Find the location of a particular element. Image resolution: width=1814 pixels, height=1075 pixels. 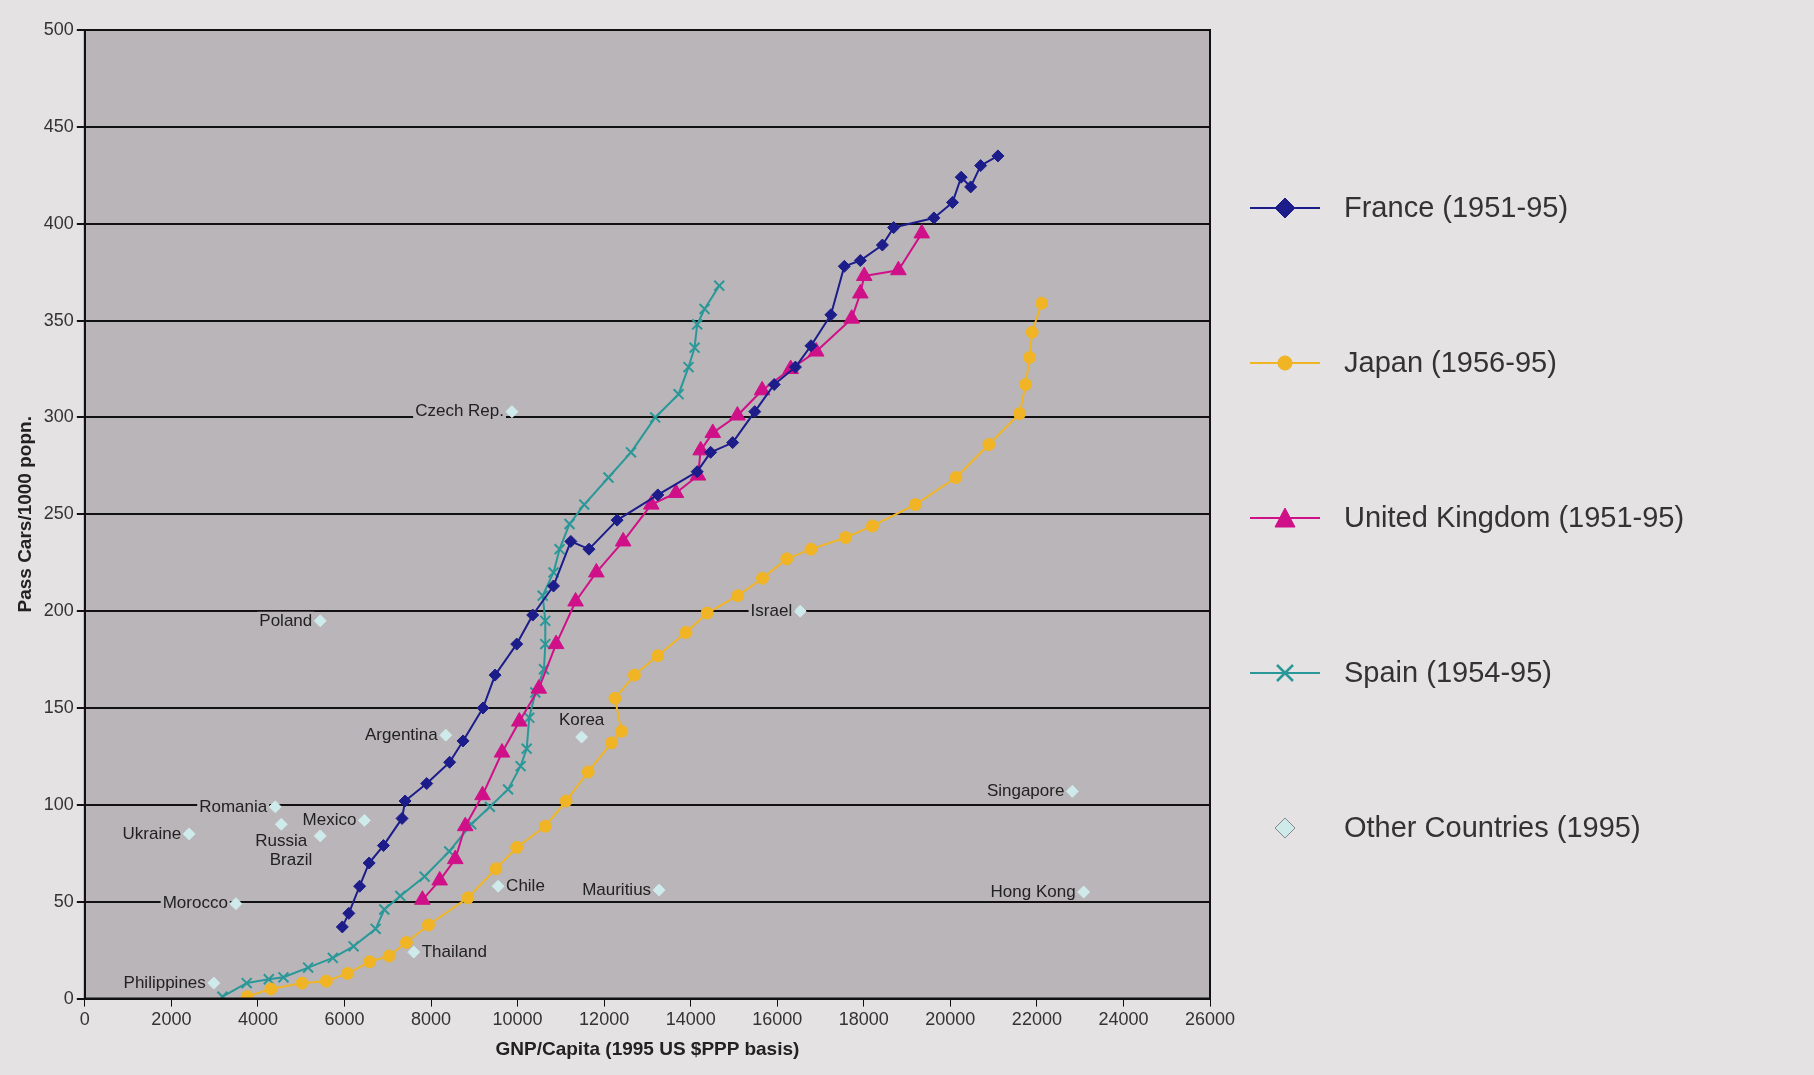

x-tick-label: 0 is located at coordinates (84, 1019).